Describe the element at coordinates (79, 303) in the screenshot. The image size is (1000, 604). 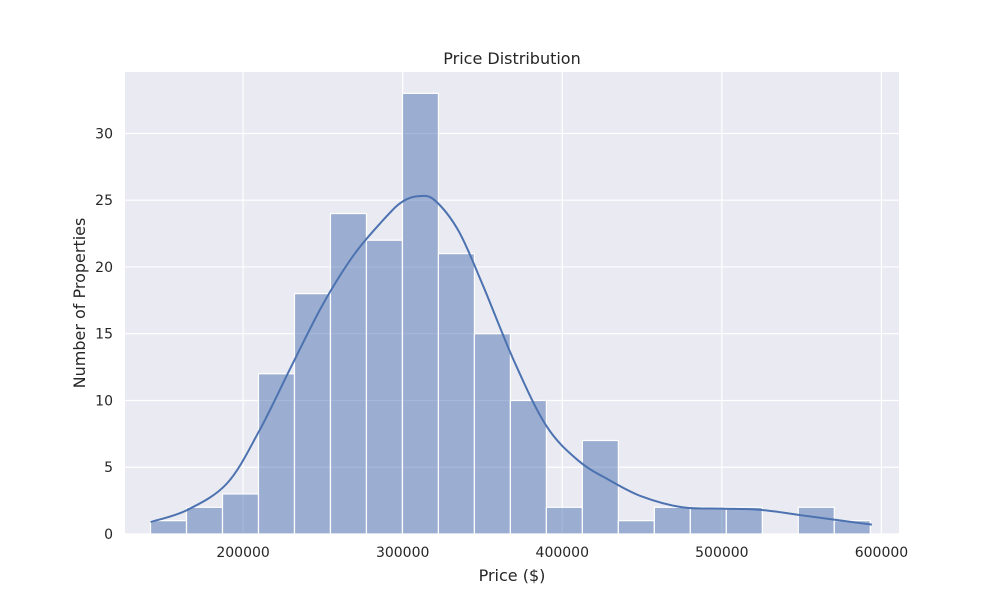
I see `y-axis-label: Number of Properties` at that location.